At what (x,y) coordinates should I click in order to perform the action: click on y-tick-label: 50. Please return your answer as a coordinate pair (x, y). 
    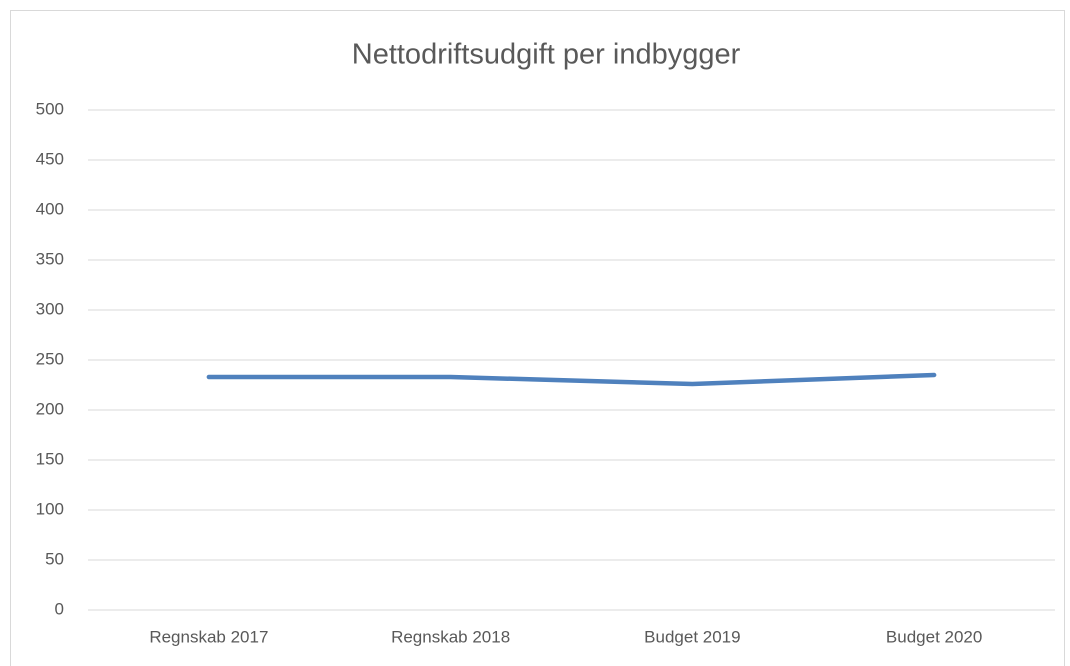
    Looking at the image, I should click on (54, 558).